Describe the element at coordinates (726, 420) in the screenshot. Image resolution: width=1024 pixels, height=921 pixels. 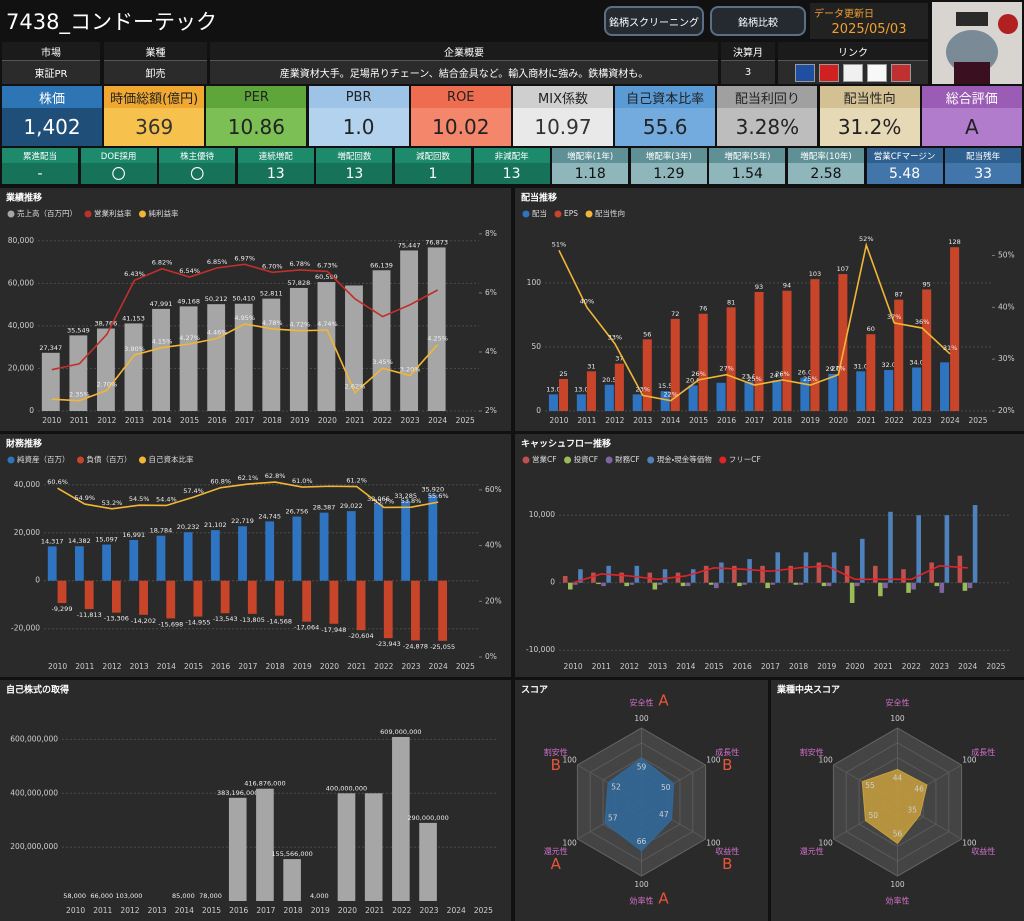
I see `x-tick-label: 2016` at that location.